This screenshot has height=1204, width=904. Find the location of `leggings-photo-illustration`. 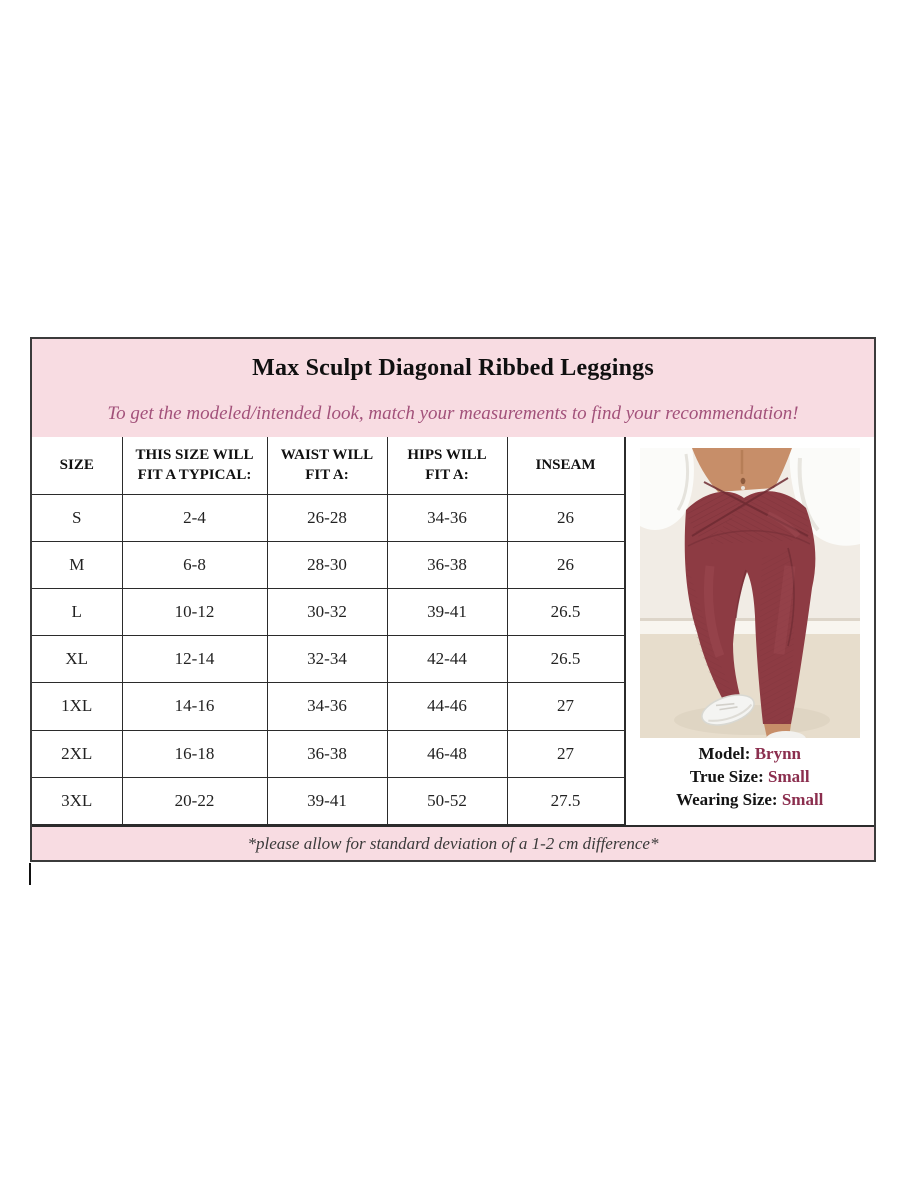

leggings-photo-illustration is located at coordinates (749, 593).